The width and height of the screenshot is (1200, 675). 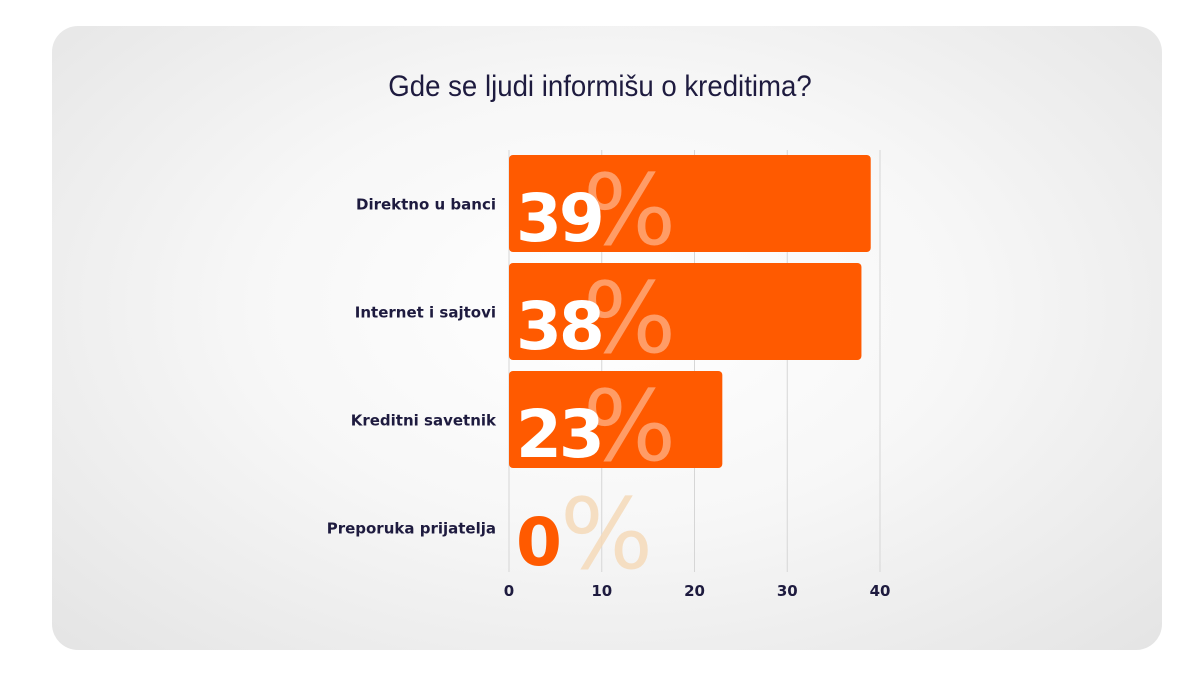 What do you see at coordinates (411, 529) in the screenshot?
I see `category-label: Preporuka prijatelja` at bounding box center [411, 529].